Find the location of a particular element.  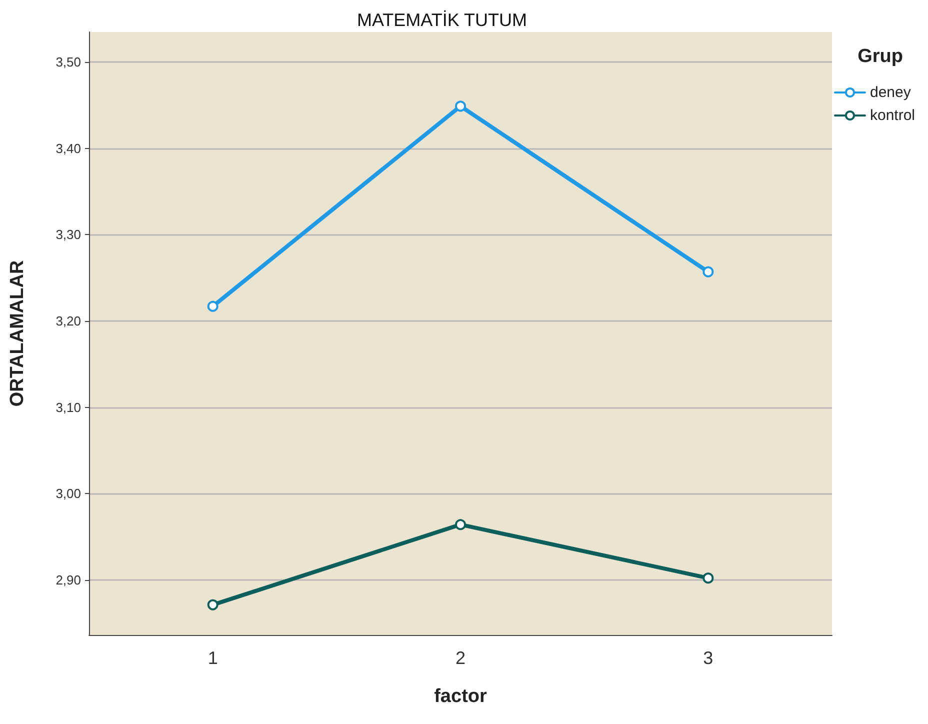

y-tick-label: 3,40 is located at coordinates (68, 148).